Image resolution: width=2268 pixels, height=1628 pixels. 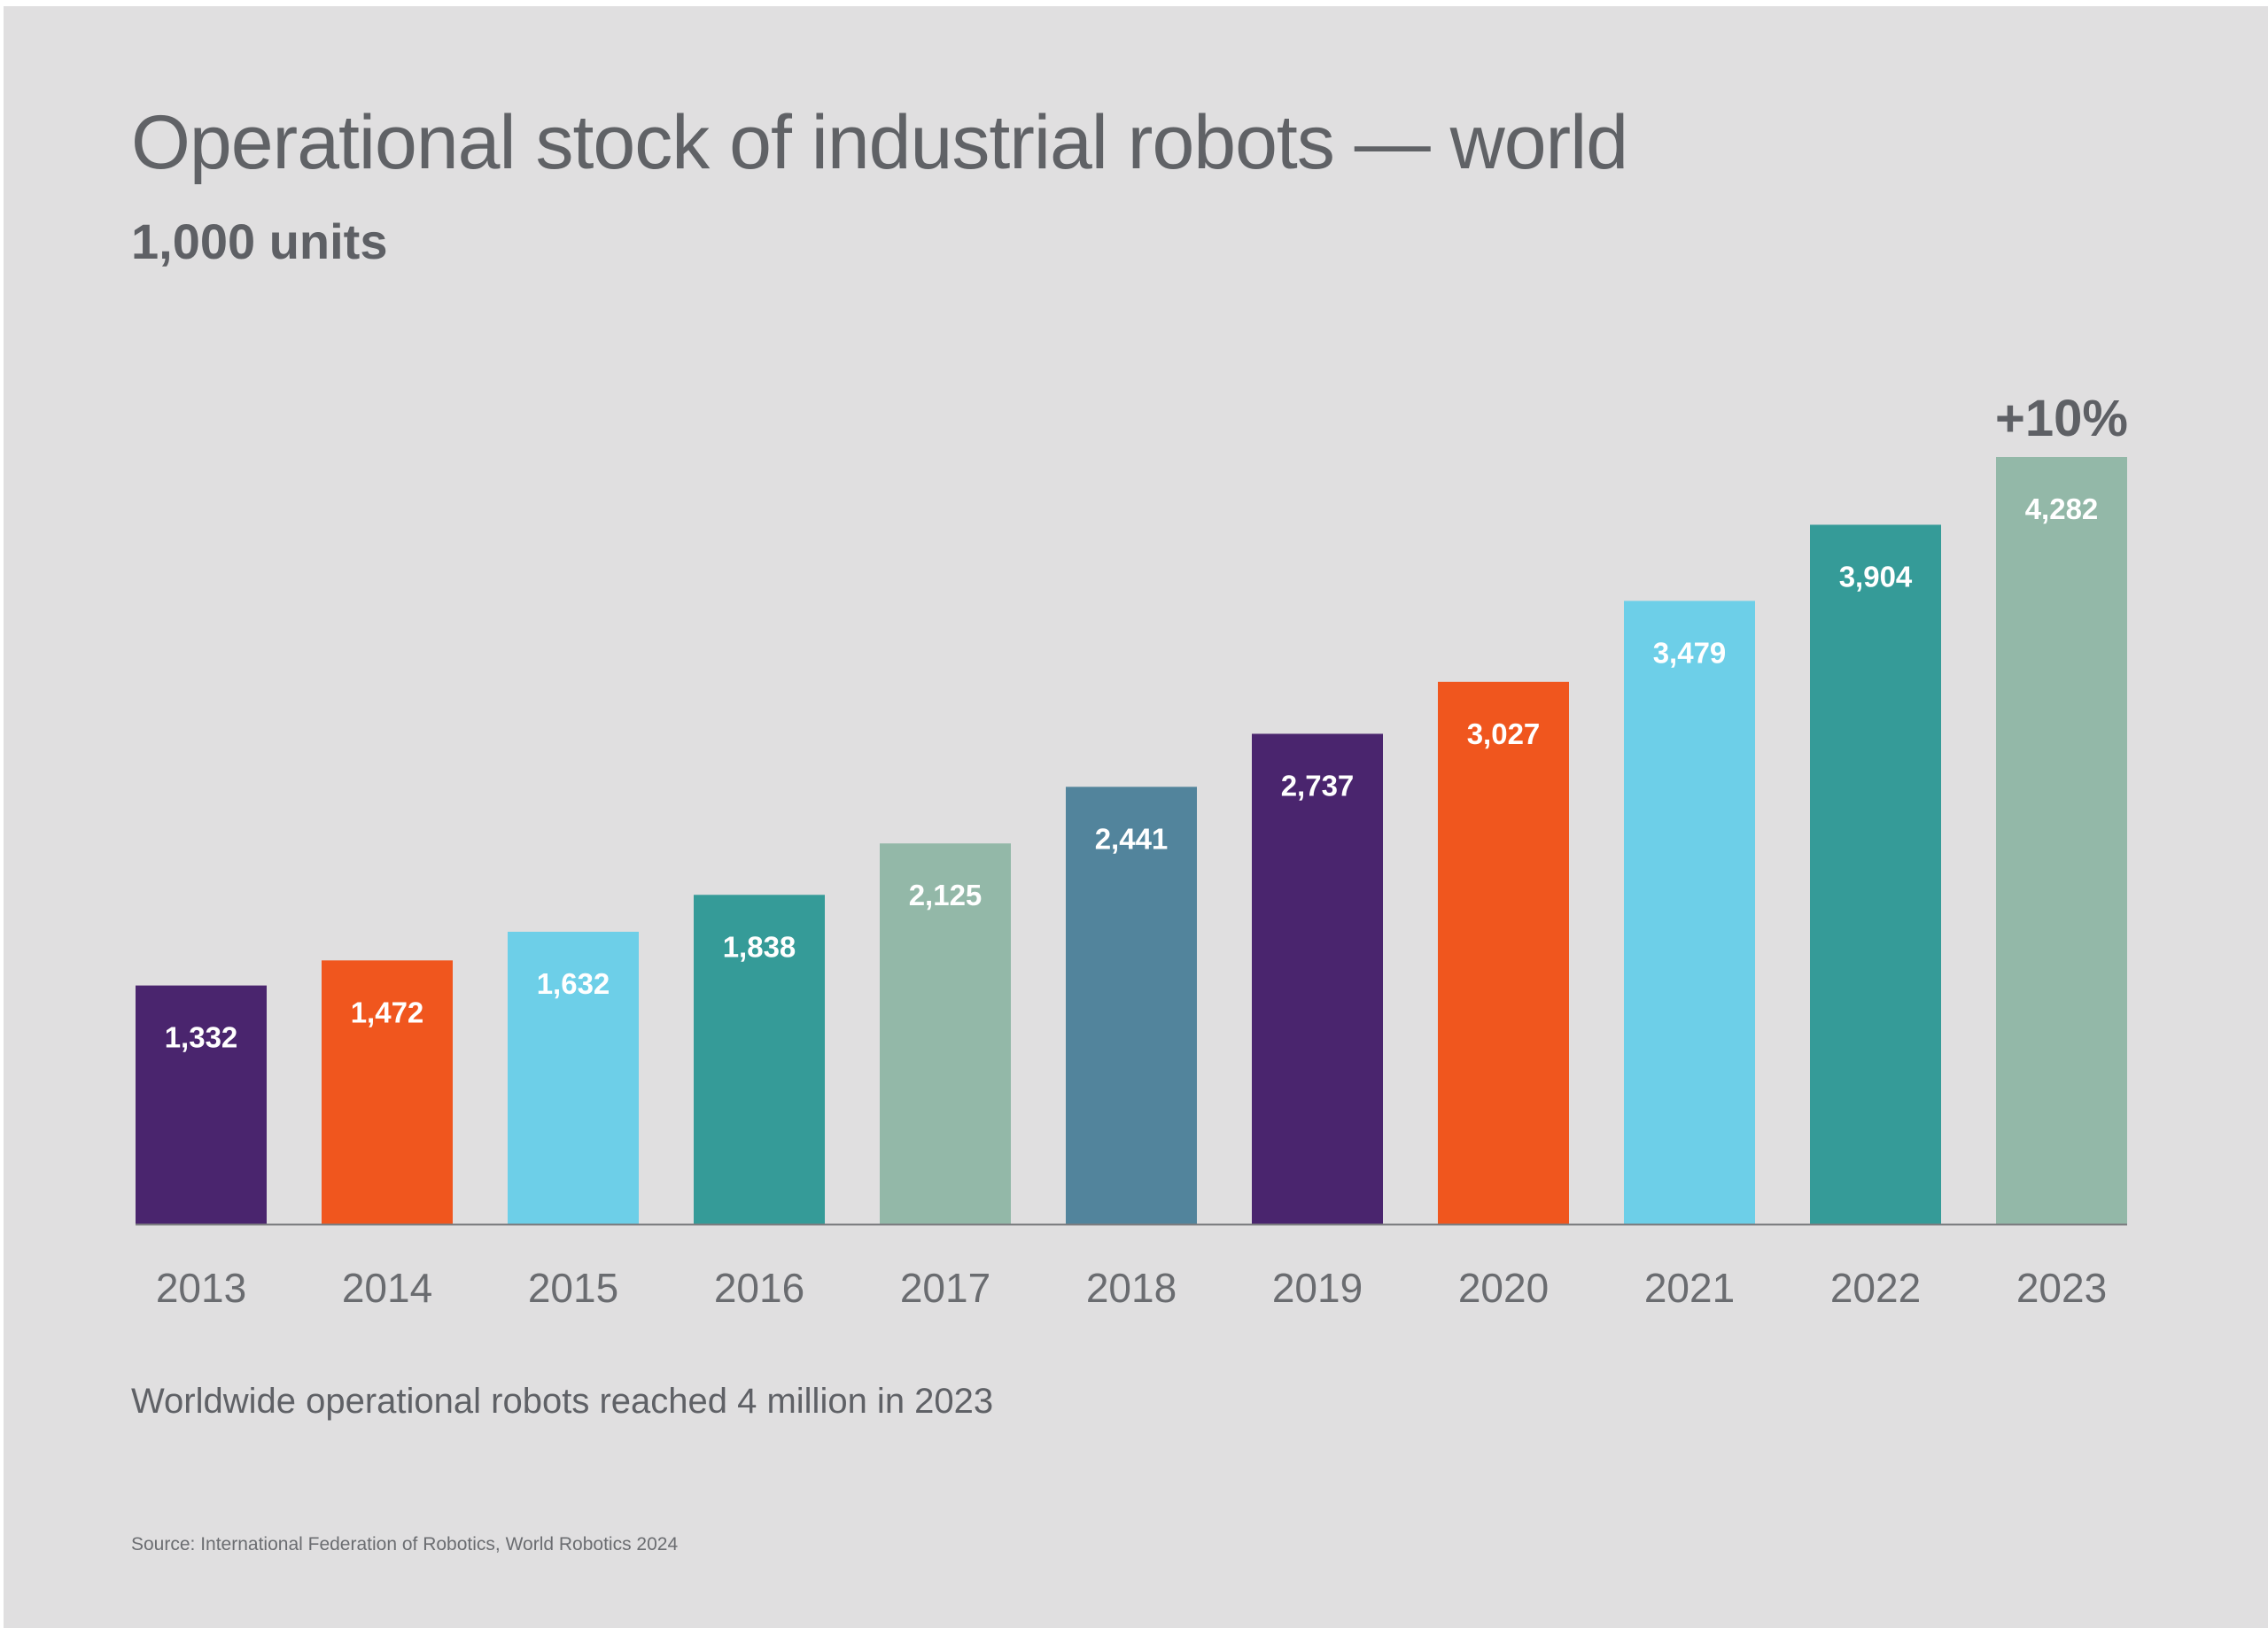 What do you see at coordinates (387, 1012) in the screenshot?
I see `value-label-2014: 1,472` at bounding box center [387, 1012].